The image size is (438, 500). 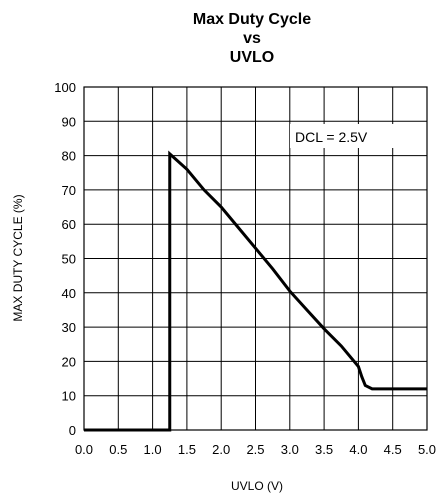 I want to click on y-tick-label: 60, so click(x=69, y=224).